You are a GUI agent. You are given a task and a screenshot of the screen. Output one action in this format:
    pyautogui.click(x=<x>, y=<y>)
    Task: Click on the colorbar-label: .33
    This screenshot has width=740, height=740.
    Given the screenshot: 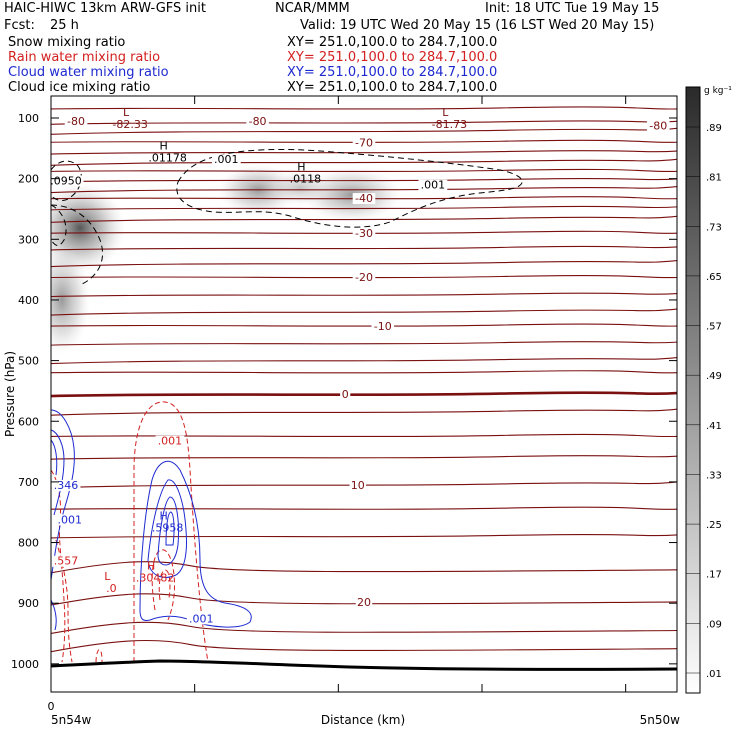 What is the action you would take?
    pyautogui.click(x=714, y=475)
    